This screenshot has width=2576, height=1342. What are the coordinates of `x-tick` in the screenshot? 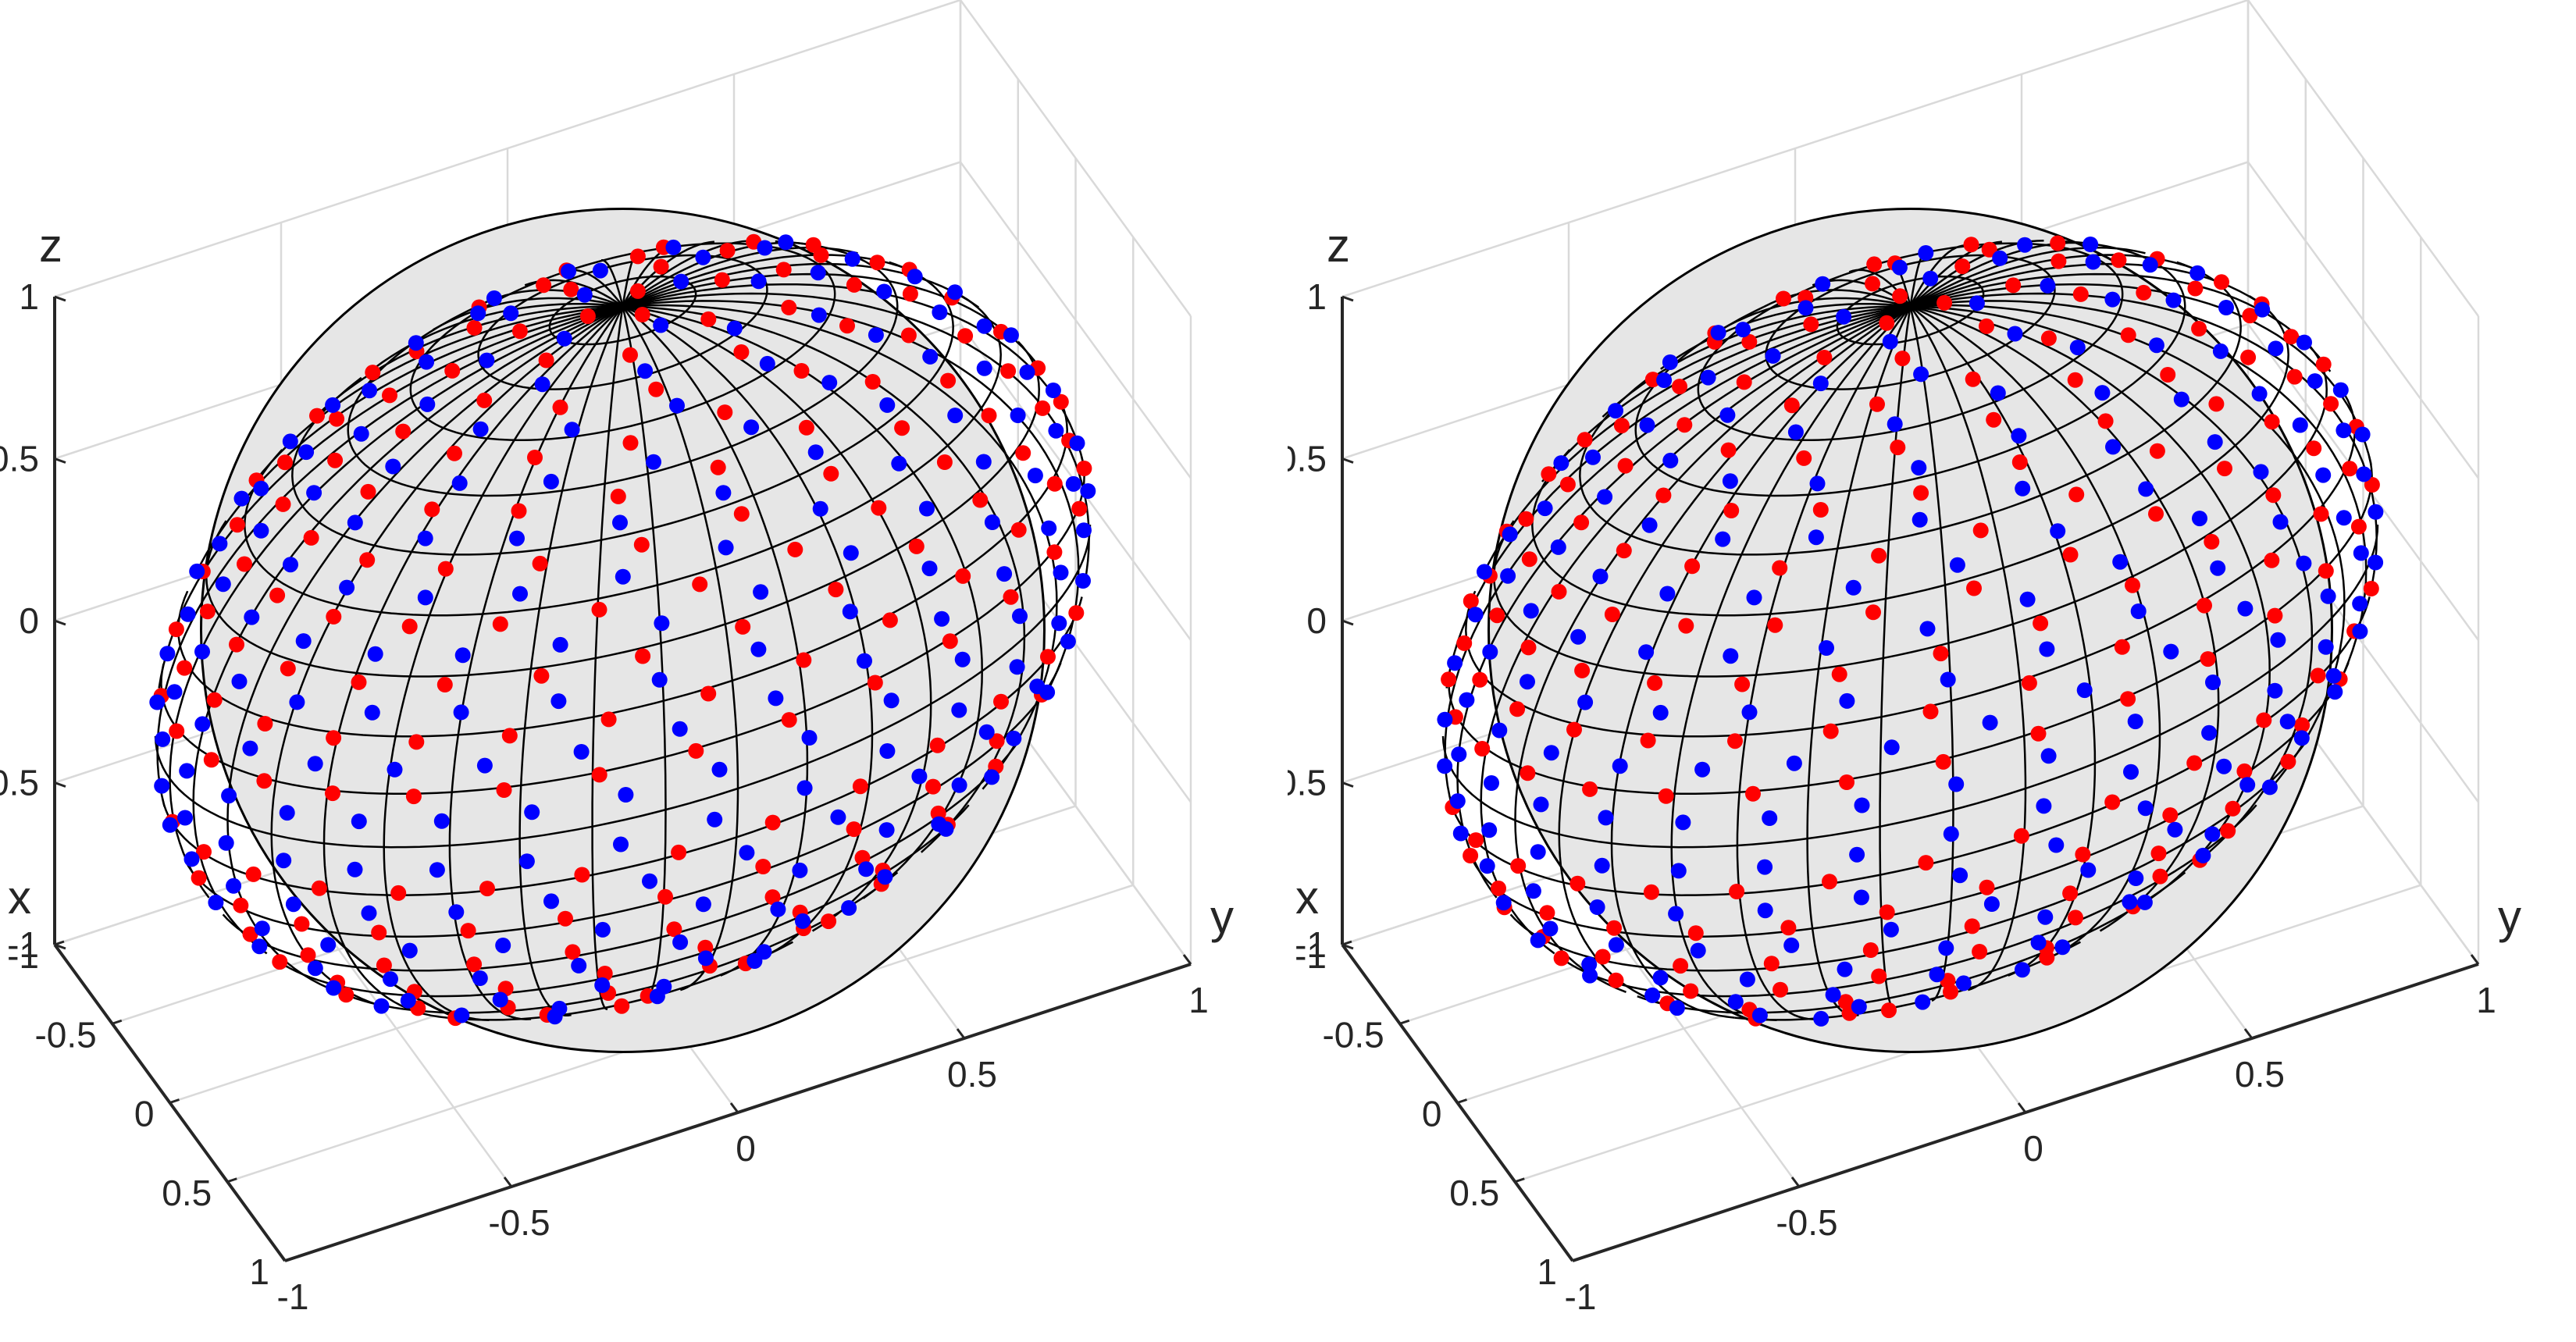 It's located at (117, 1022).